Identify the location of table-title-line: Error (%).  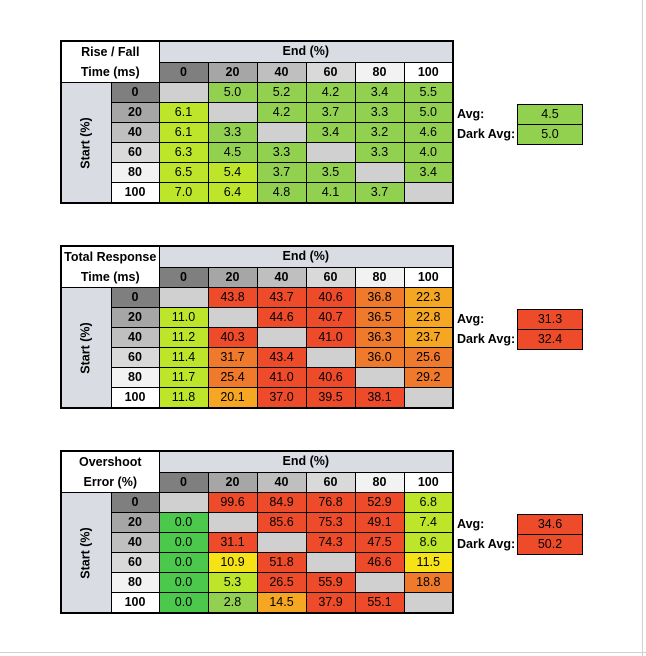
(110, 482).